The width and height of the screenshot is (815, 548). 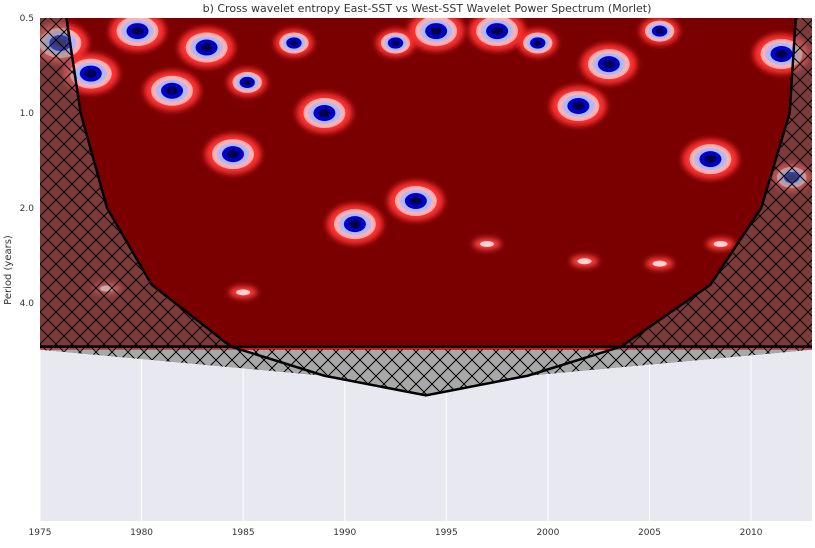 What do you see at coordinates (243, 533) in the screenshot?
I see `x-tick-label: 1985` at bounding box center [243, 533].